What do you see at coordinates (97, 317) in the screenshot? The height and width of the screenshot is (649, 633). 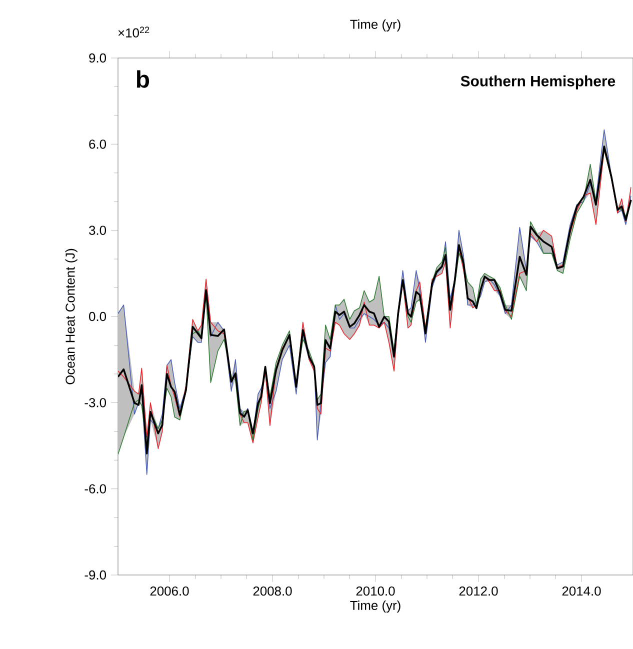 I see `y-tick-label: 0.0` at bounding box center [97, 317].